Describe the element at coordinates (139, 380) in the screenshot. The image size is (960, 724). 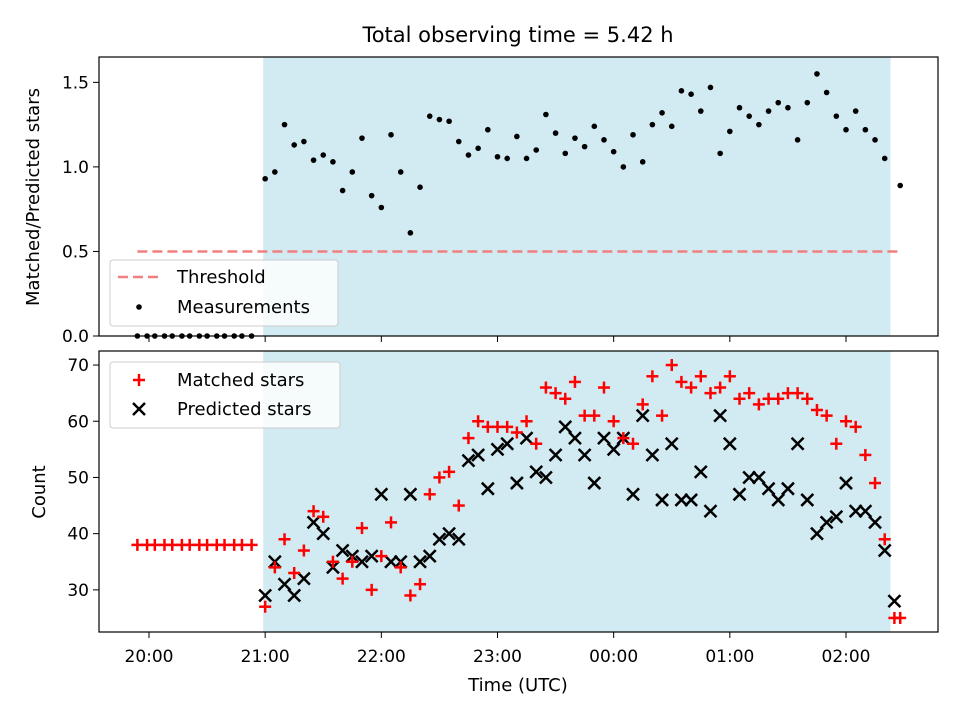
I see `legend-matched-swatch` at that location.